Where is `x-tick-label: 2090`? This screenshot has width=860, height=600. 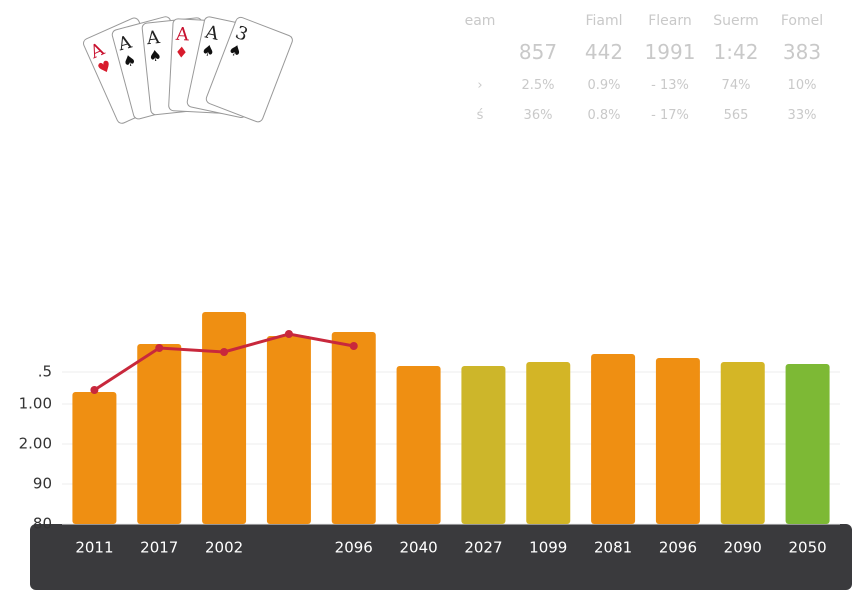 x-tick-label: 2090 is located at coordinates (743, 548).